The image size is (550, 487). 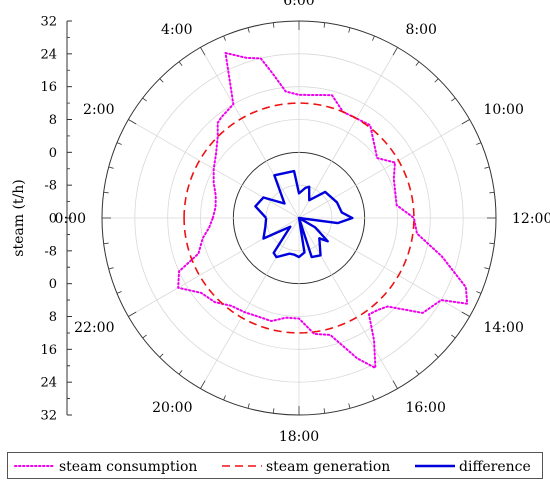 What do you see at coordinates (426, 408) in the screenshot?
I see `hour-label: 16:00` at bounding box center [426, 408].